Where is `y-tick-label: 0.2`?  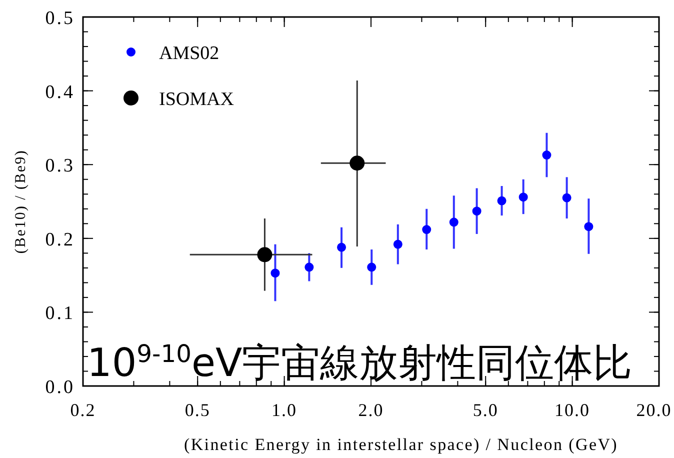 y-tick-label: 0.2 is located at coordinates (60, 239).